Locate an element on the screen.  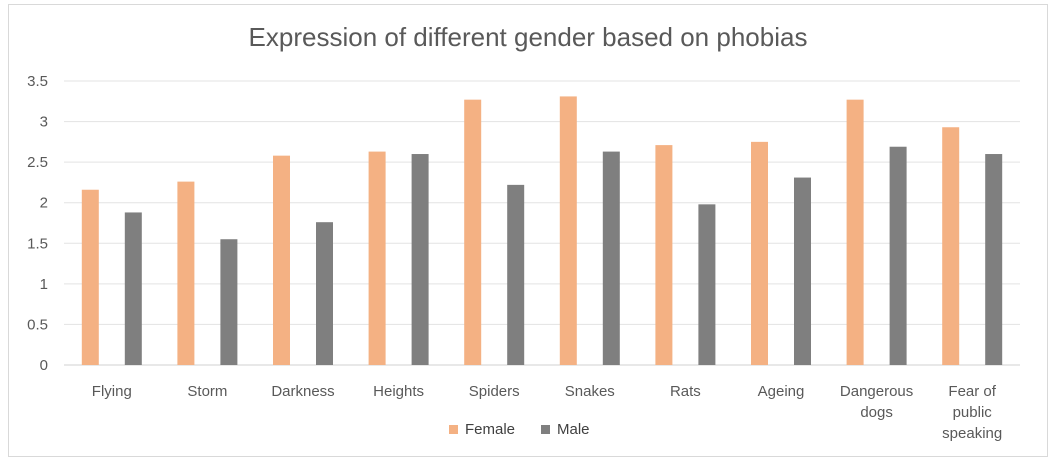
y-tick-label: 1 is located at coordinates (44, 284).